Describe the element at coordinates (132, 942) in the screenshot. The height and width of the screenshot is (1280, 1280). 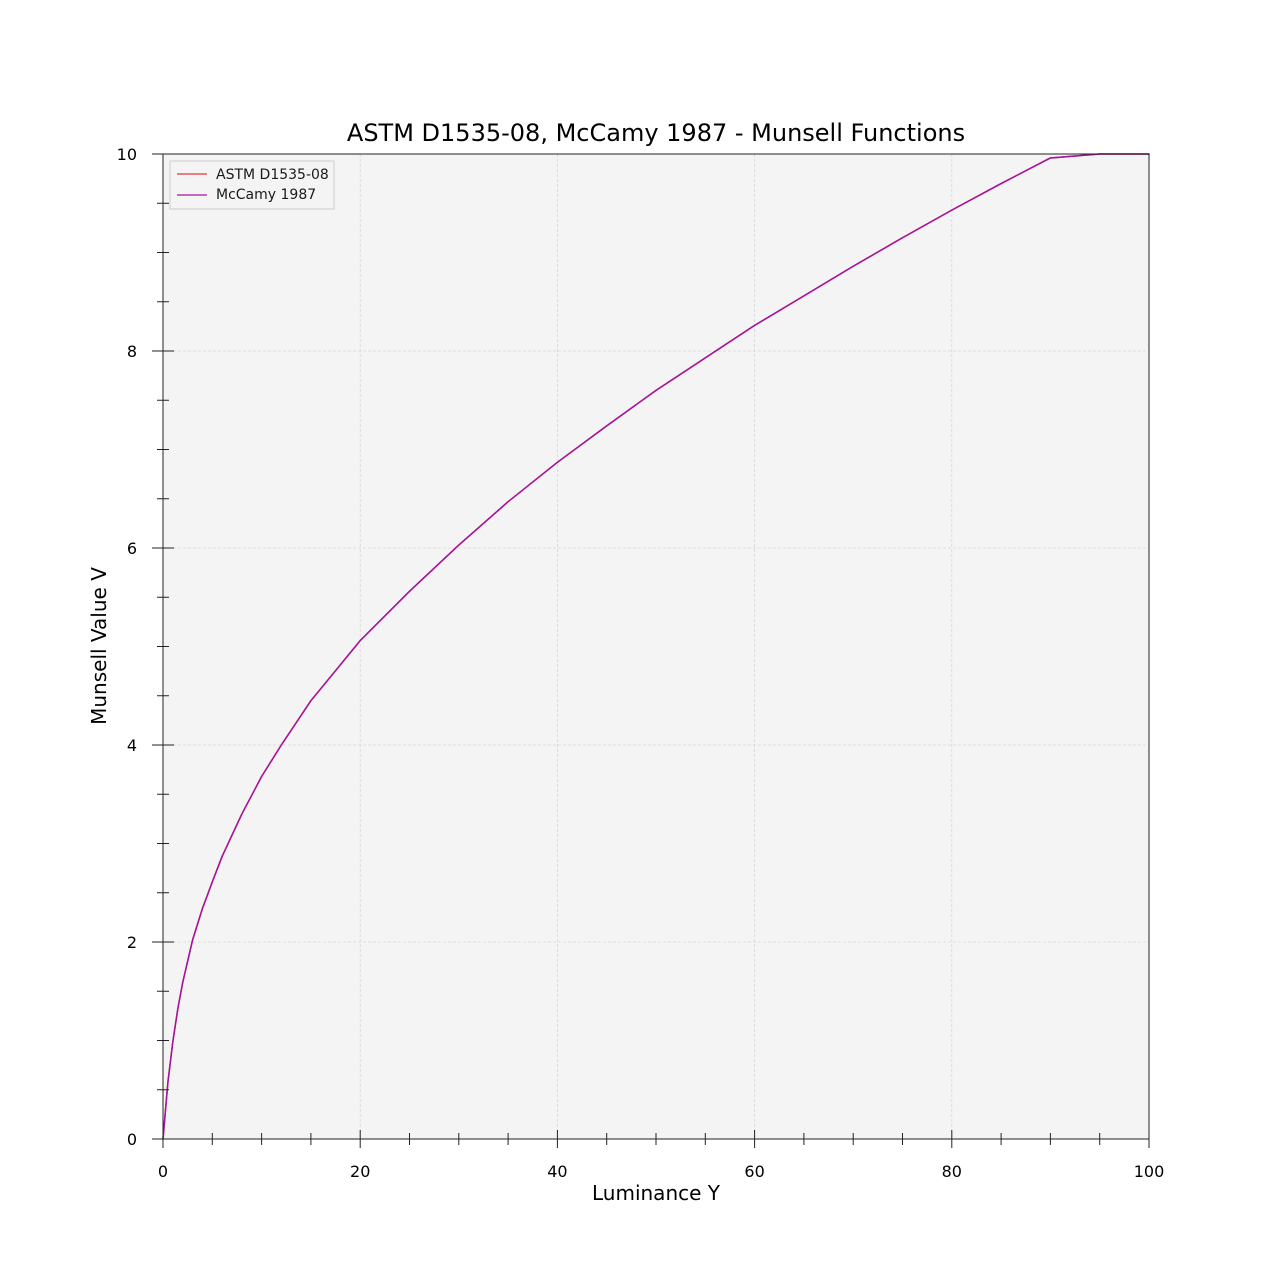
I see `y-tick-label: 2` at that location.